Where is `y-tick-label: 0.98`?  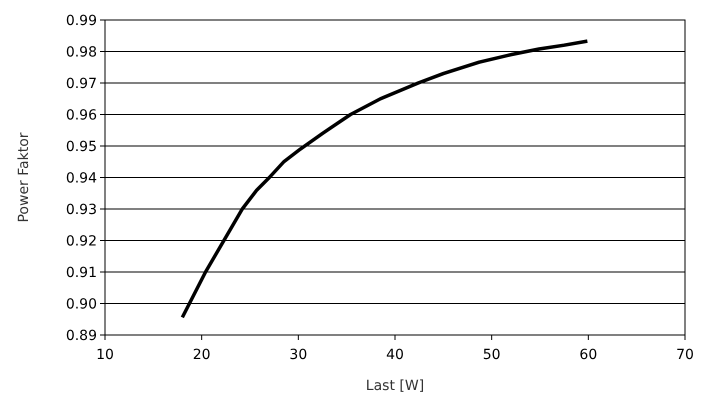
y-tick-label: 0.98 is located at coordinates (81, 52).